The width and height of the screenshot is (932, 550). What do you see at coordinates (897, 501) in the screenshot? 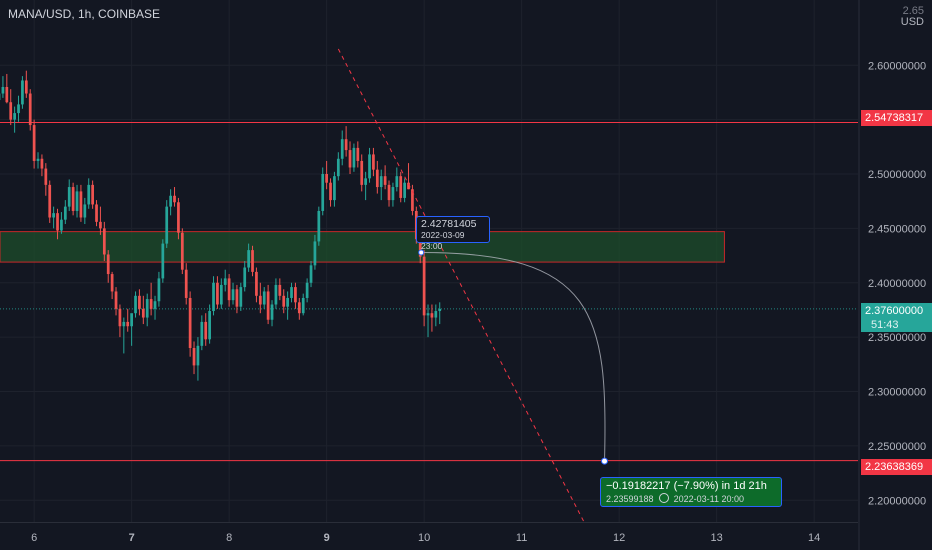
I see `price-tick-label: 2.20000000` at bounding box center [897, 501].